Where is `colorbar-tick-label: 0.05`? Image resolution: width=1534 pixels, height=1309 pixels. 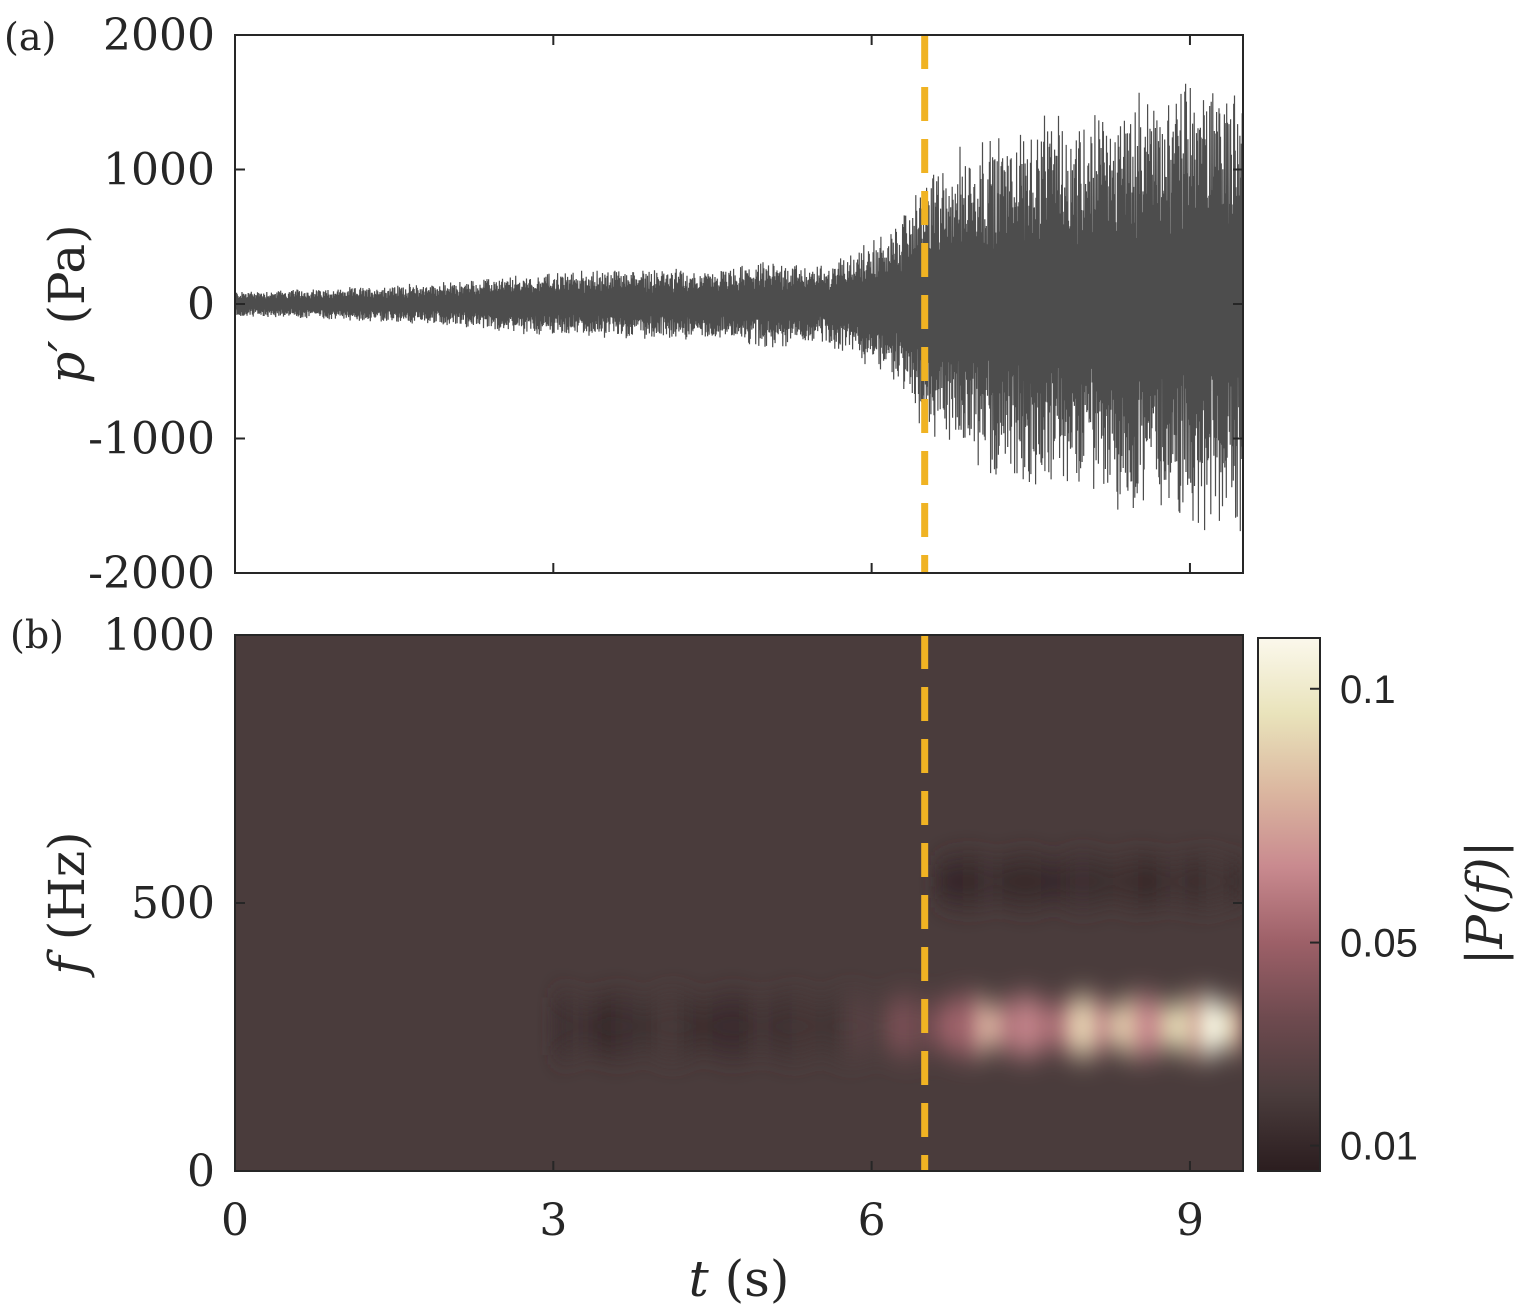 colorbar-tick-label: 0.05 is located at coordinates (1379, 944).